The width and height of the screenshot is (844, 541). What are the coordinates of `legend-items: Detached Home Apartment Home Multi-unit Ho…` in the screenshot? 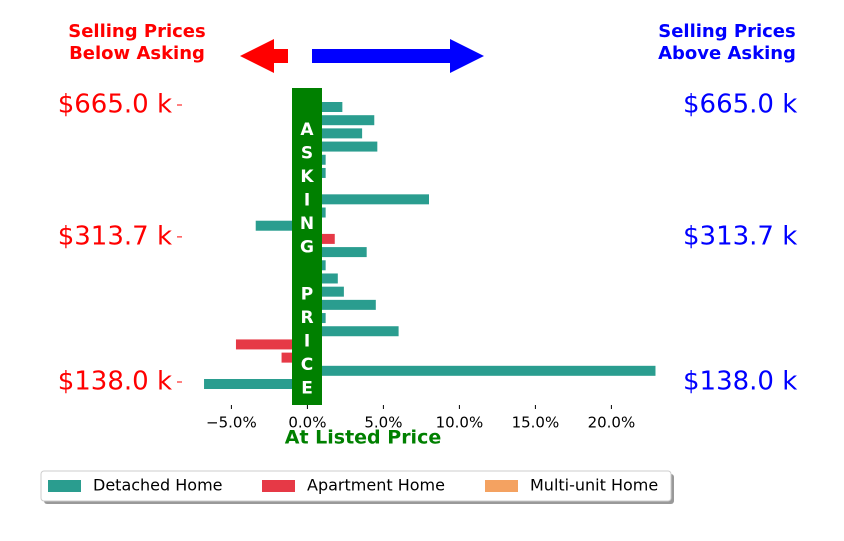 It's located at (353, 485).